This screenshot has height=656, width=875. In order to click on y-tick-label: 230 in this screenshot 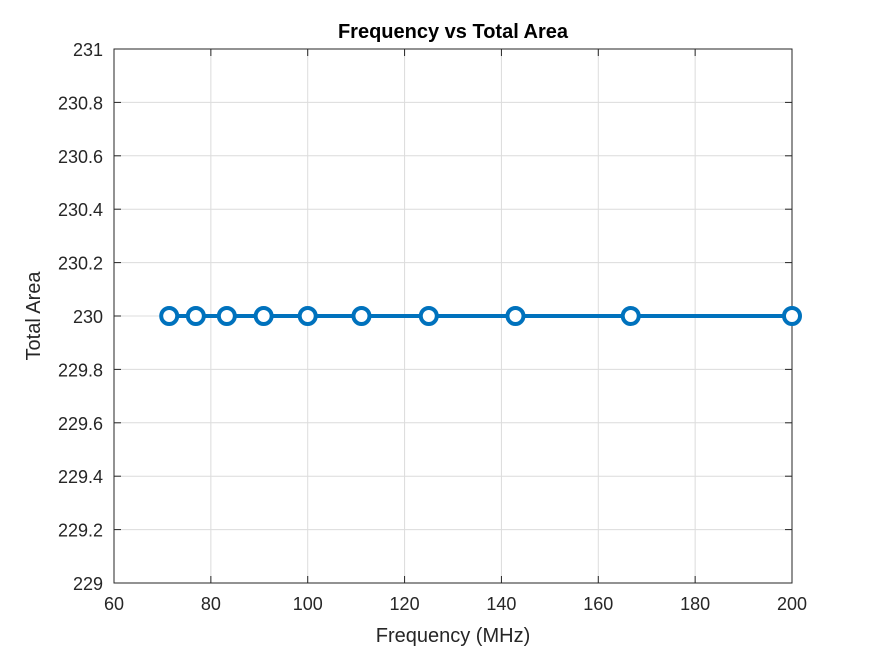, I will do `click(88, 317)`.